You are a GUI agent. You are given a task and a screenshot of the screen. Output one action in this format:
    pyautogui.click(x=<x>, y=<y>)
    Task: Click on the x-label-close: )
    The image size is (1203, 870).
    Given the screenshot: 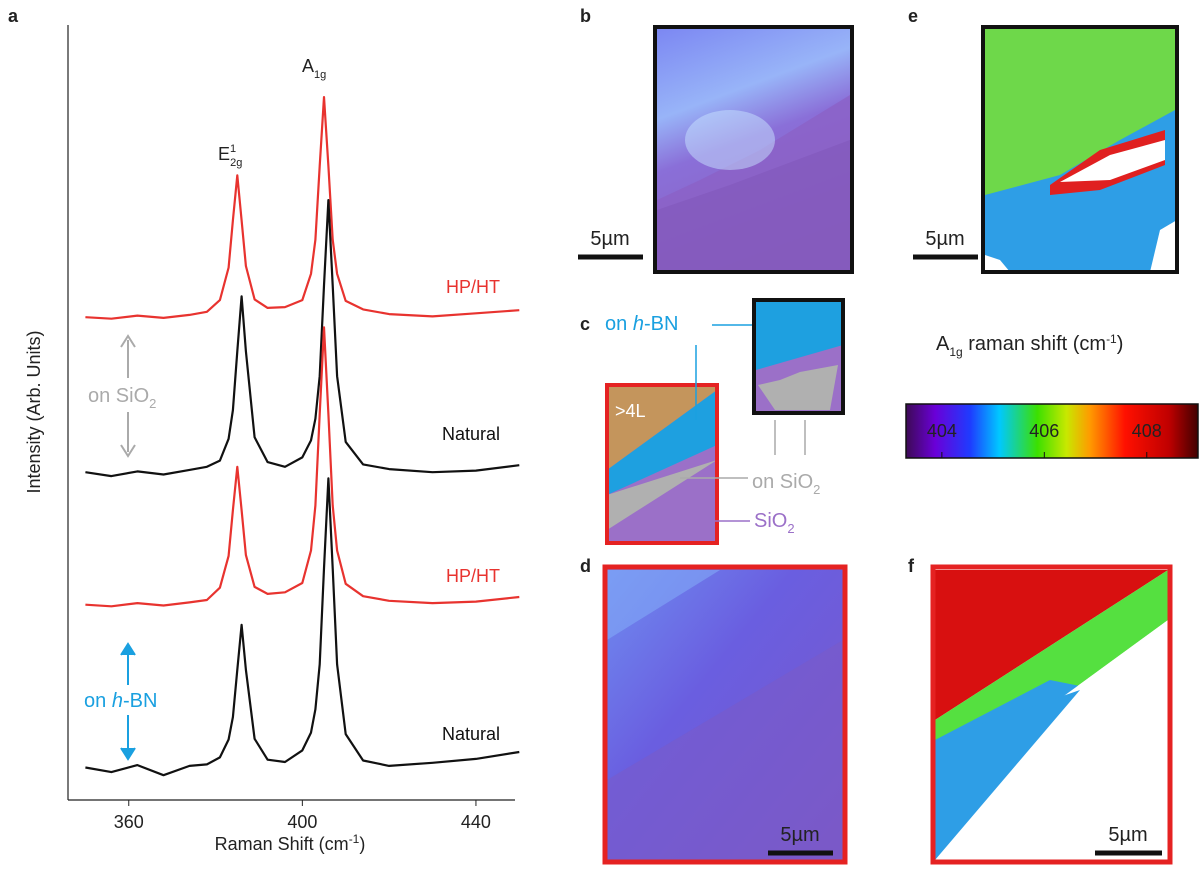 What is the action you would take?
    pyautogui.click(x=362, y=844)
    